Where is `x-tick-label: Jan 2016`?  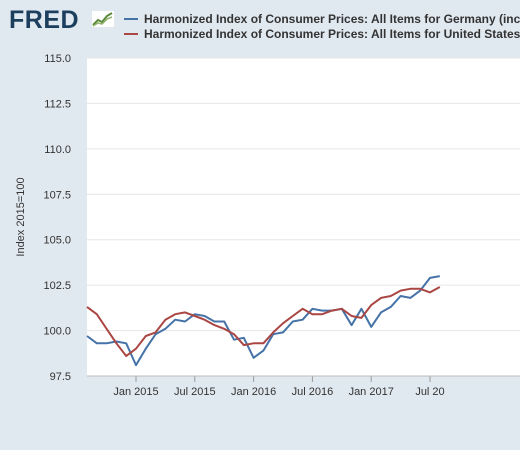 x-tick-label: Jan 2016 is located at coordinates (253, 392).